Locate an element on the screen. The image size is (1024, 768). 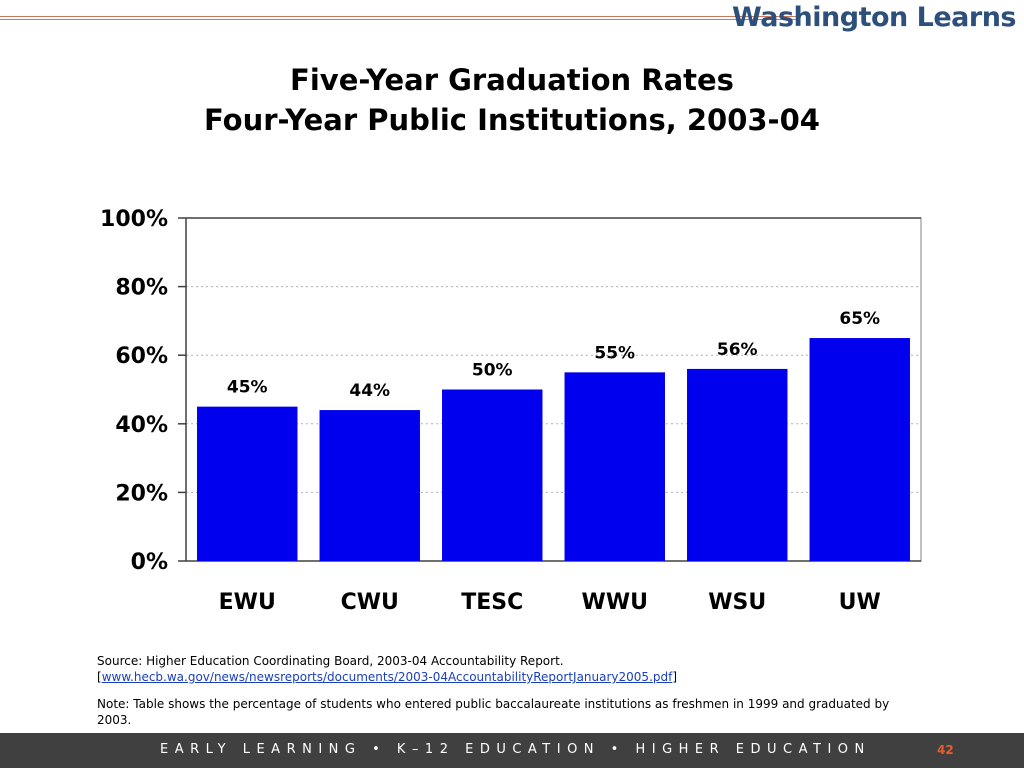
source-close-bracket: ] is located at coordinates (675, 677).